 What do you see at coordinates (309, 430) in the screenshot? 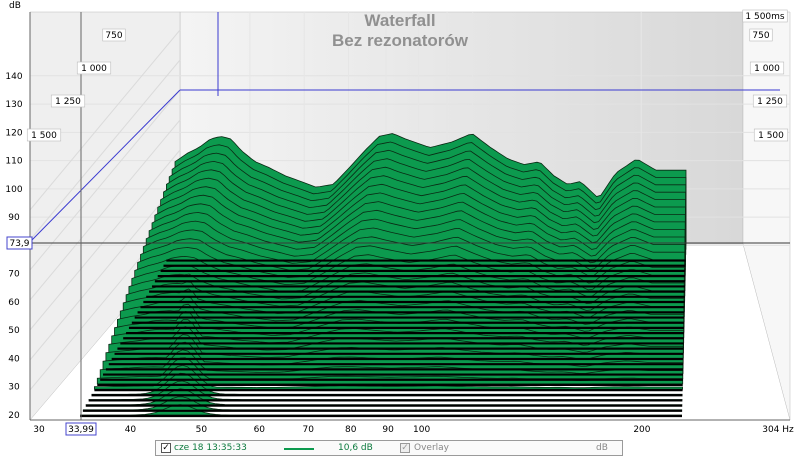
I see `x-tick-label: 70` at bounding box center [309, 430].